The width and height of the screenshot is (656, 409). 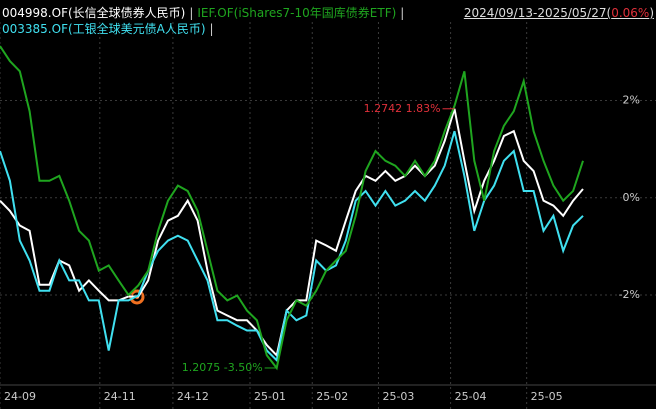 I want to click on bracket: ), so click(x=651, y=13).